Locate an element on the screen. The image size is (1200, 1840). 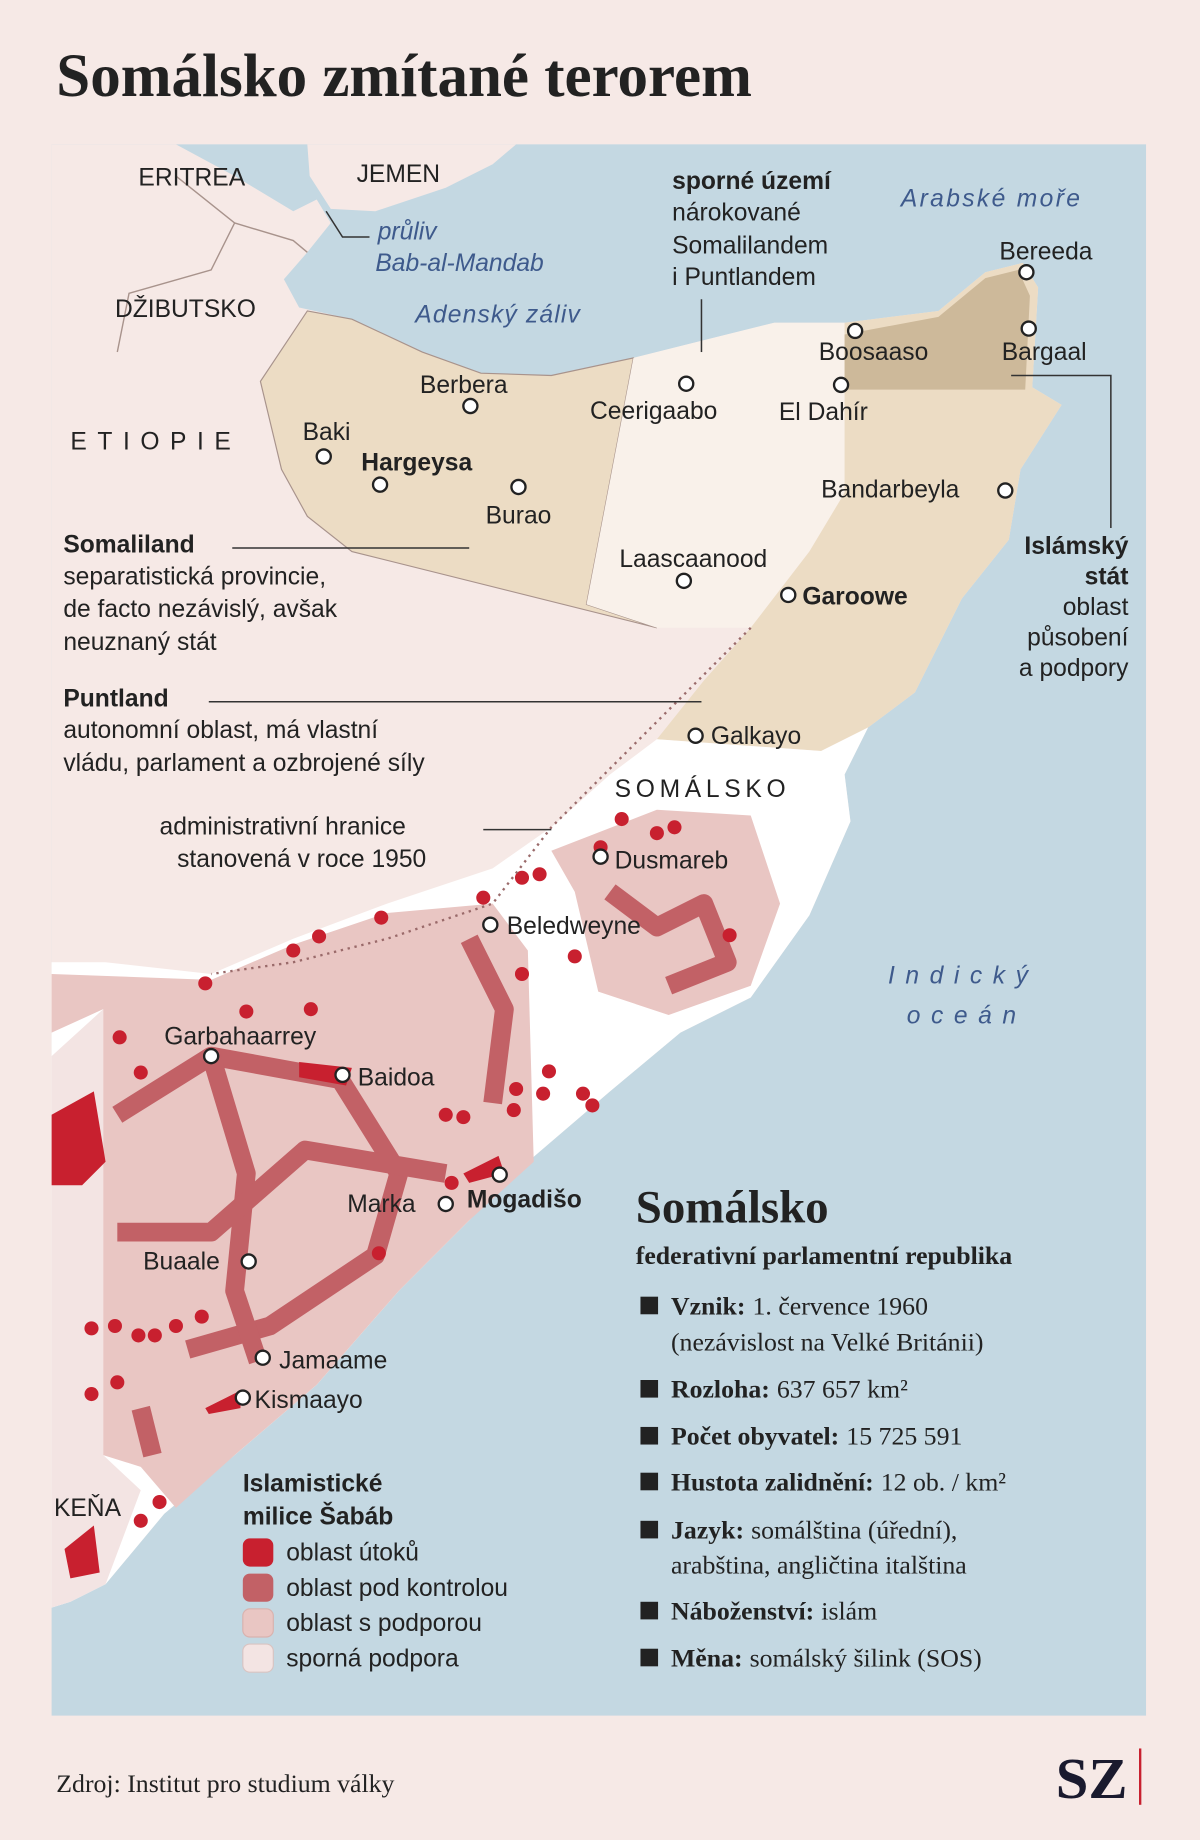
city-label: El Dahír is located at coordinates (823, 412).